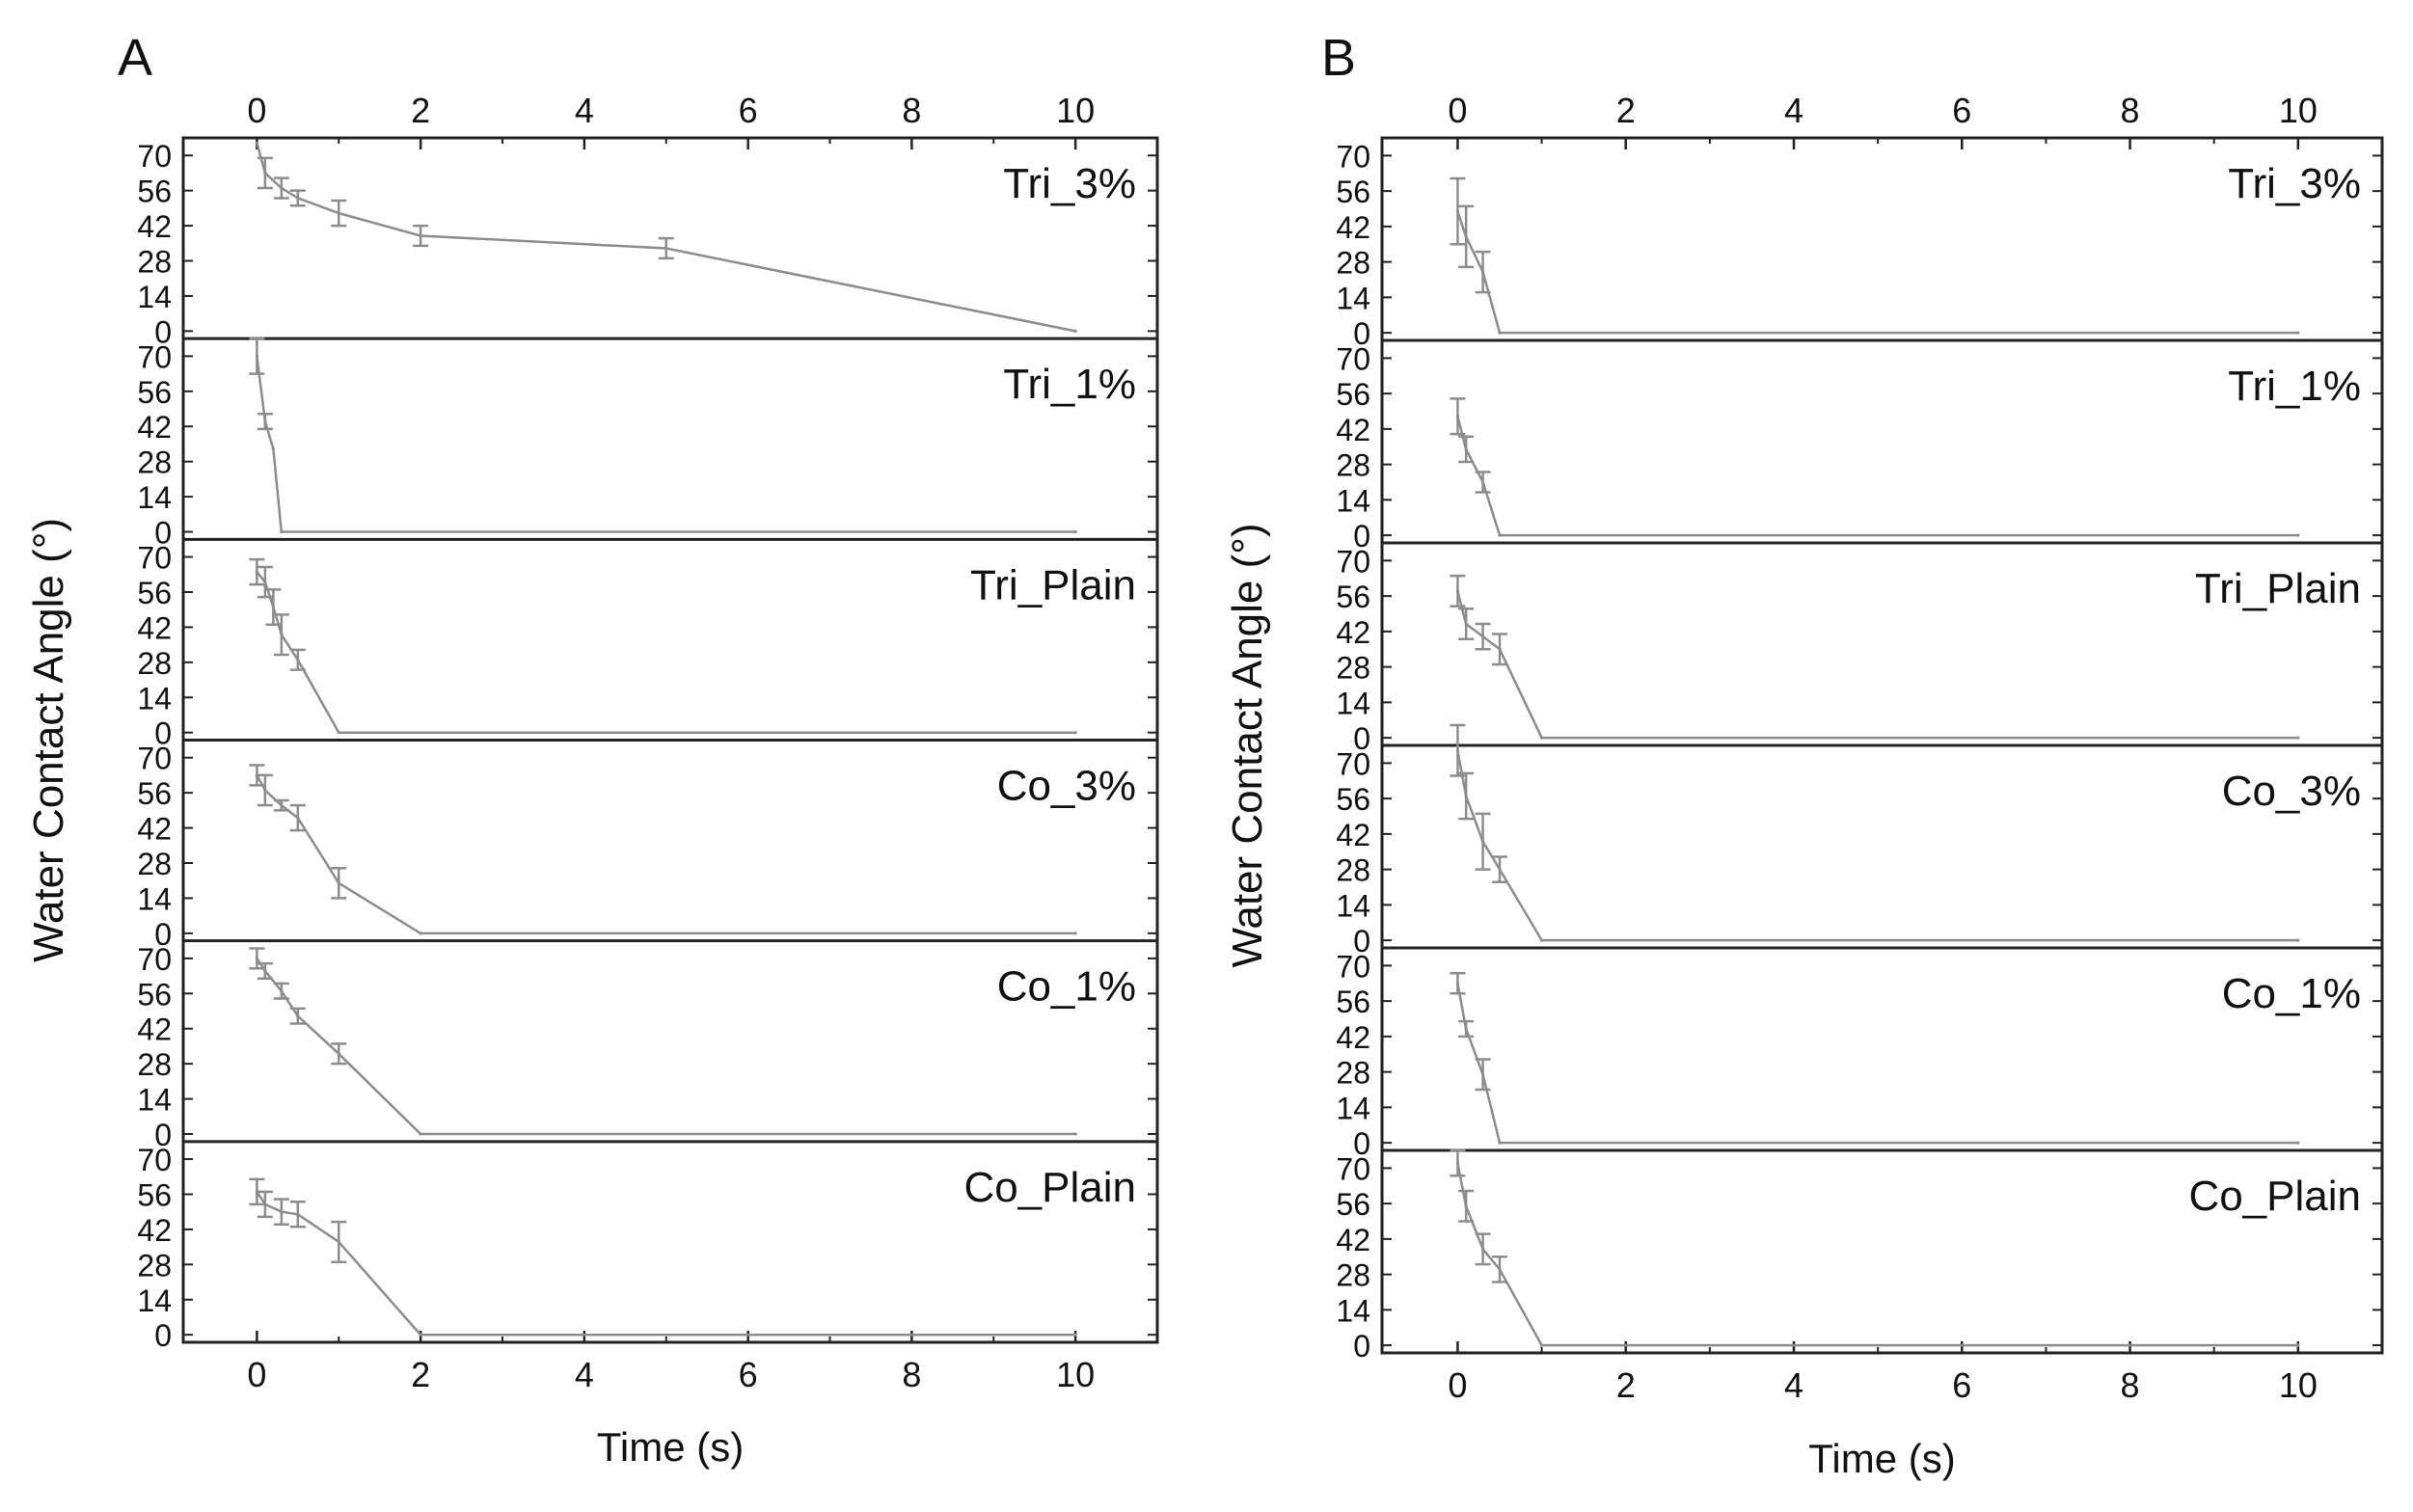 Image resolution: width=2413 pixels, height=1512 pixels. Describe the element at coordinates (1457, 110) in the screenshot. I see `panel-b-top-tick-label: 0` at that location.